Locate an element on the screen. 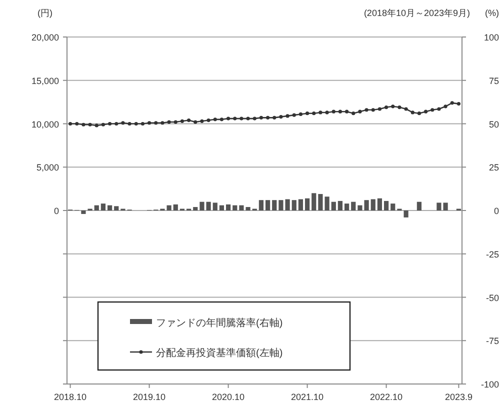 This screenshot has height=410, width=502. y-axis-title: (円) is located at coordinates (45, 13).